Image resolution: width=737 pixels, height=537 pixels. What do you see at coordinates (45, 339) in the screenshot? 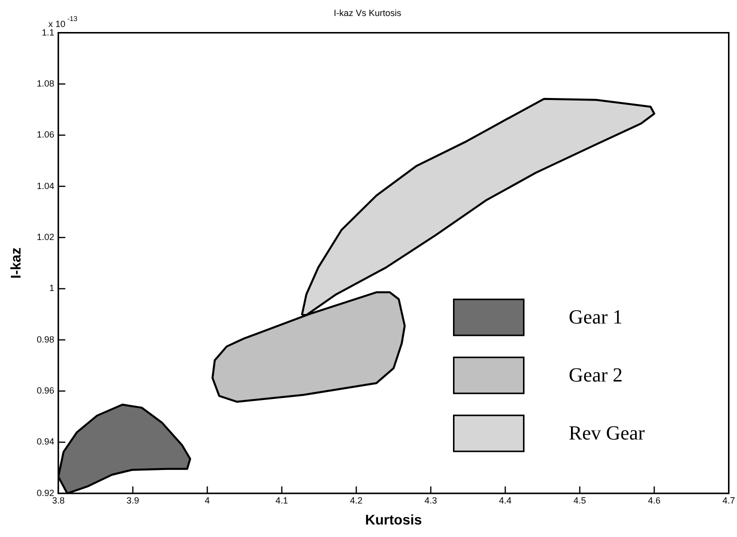
I see `y-tick-label: 0.98` at bounding box center [45, 339].